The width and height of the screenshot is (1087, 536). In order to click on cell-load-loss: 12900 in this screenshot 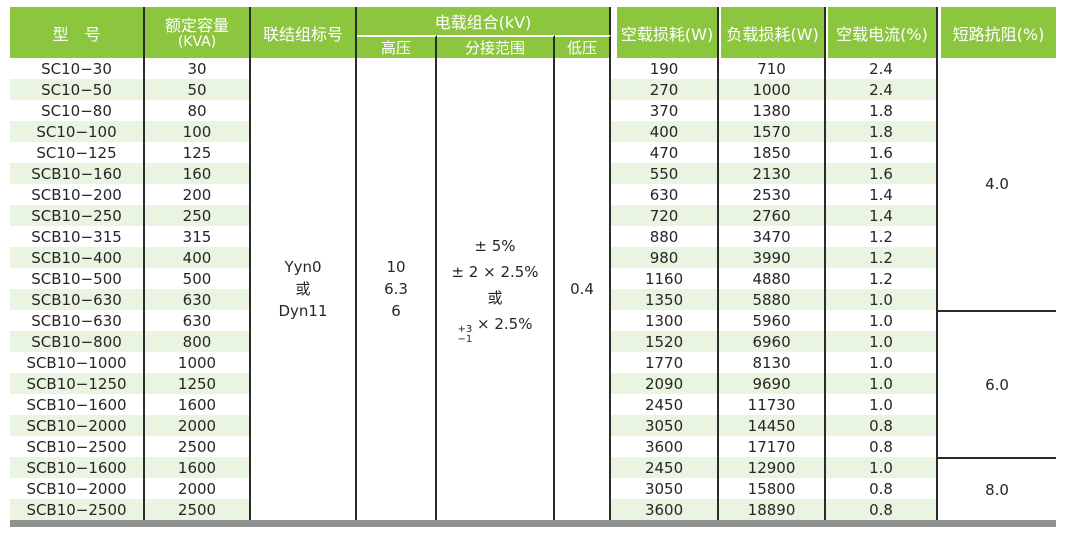, I will do `click(773, 467)`.